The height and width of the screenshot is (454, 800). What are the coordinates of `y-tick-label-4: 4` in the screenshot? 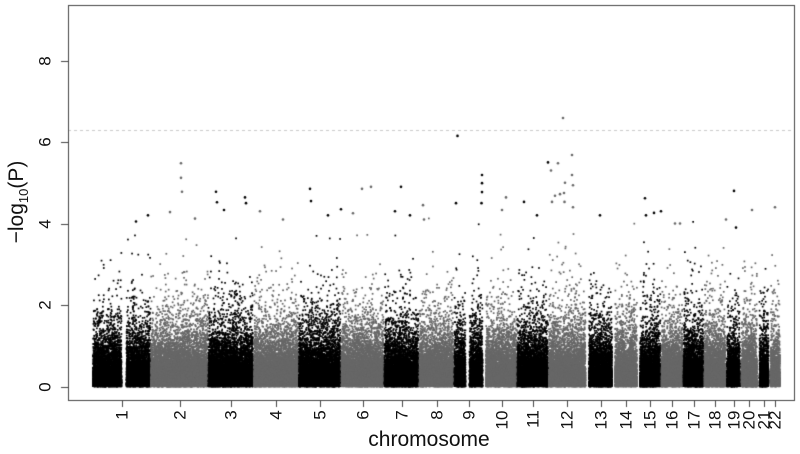 It's located at (45, 223).